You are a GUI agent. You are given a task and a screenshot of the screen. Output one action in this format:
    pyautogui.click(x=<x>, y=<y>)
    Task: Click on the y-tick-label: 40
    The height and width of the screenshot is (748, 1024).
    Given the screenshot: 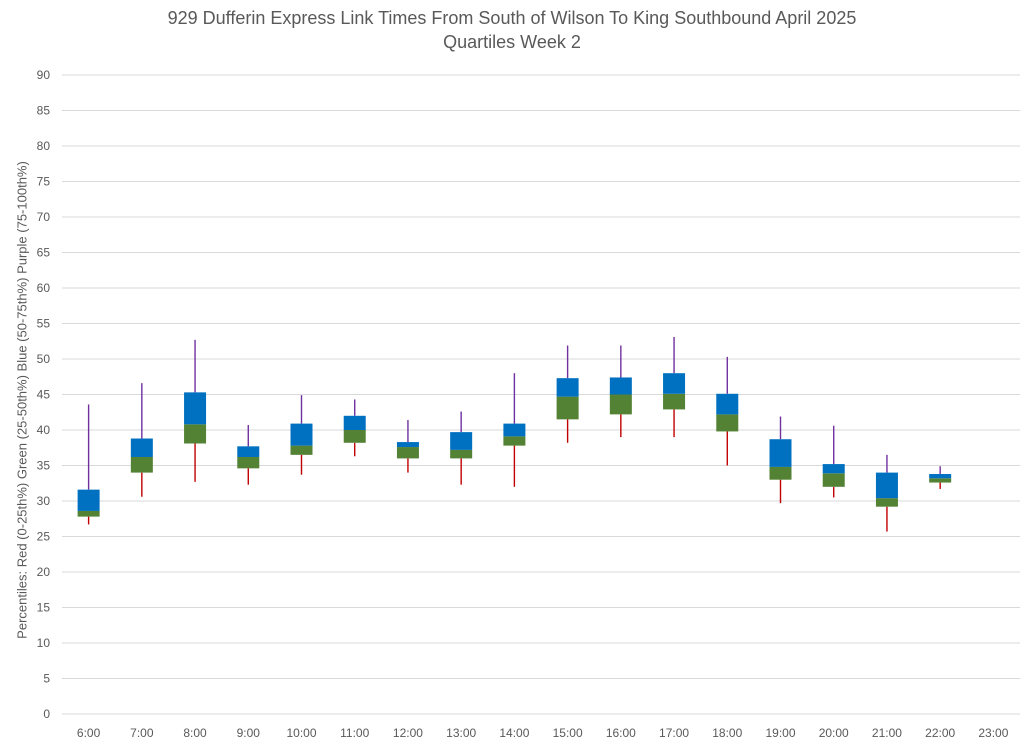 What is the action you would take?
    pyautogui.click(x=44, y=430)
    